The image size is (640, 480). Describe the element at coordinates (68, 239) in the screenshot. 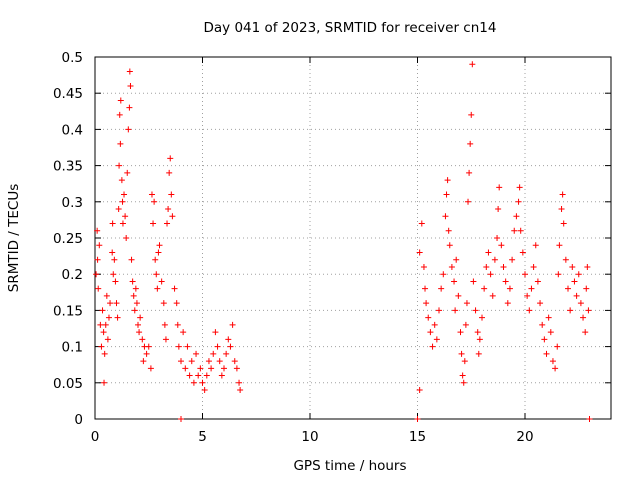

I see `y-tick-label: 0.25` at that location.